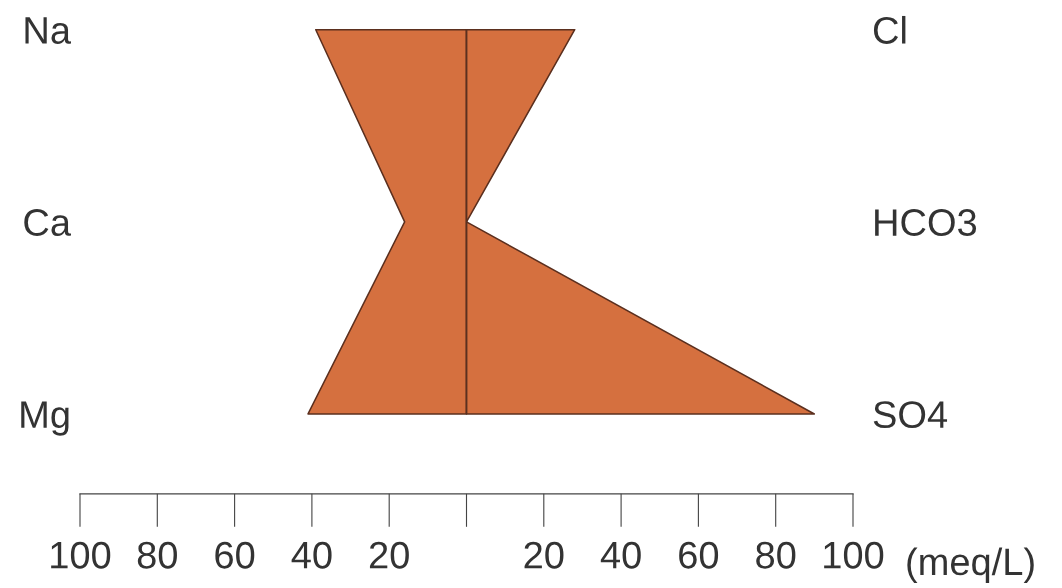  Describe the element at coordinates (970, 565) in the screenshot. I see `x-axis-title: (meq/L)` at that location.